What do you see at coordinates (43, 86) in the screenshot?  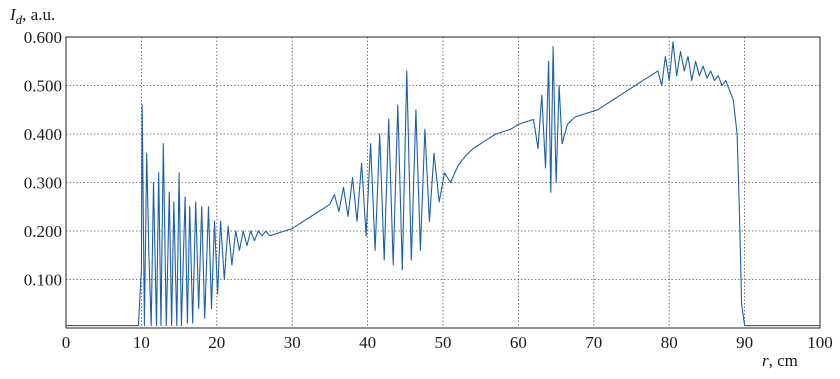 I see `y-tick-label: 0.500` at bounding box center [43, 86].